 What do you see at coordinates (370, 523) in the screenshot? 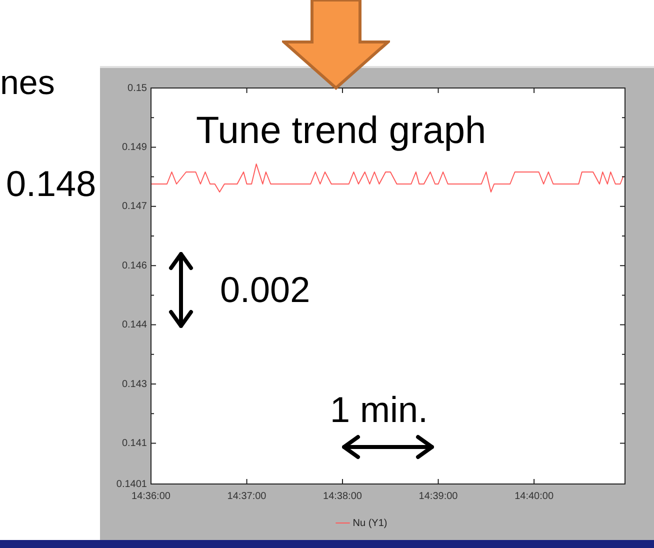
I see `legend-label: Nu (Y1)` at bounding box center [370, 523].